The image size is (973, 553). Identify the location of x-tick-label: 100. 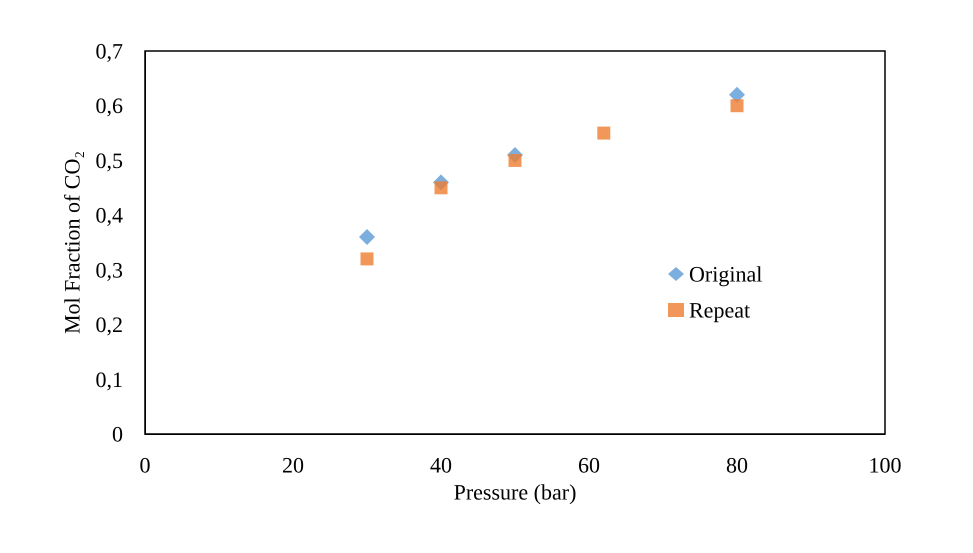
(885, 465).